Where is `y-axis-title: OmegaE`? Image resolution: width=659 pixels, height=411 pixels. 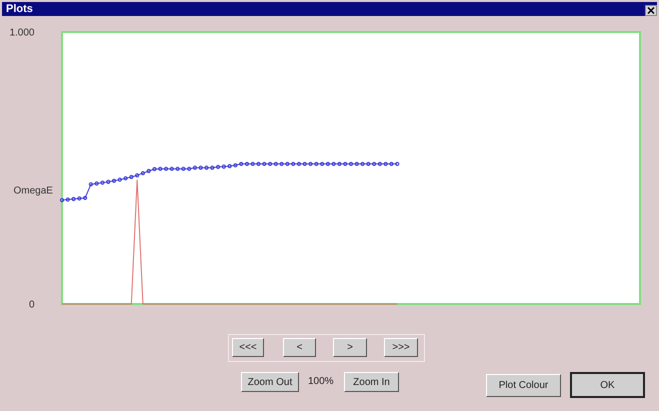 y-axis-title: OmegaE is located at coordinates (34, 191).